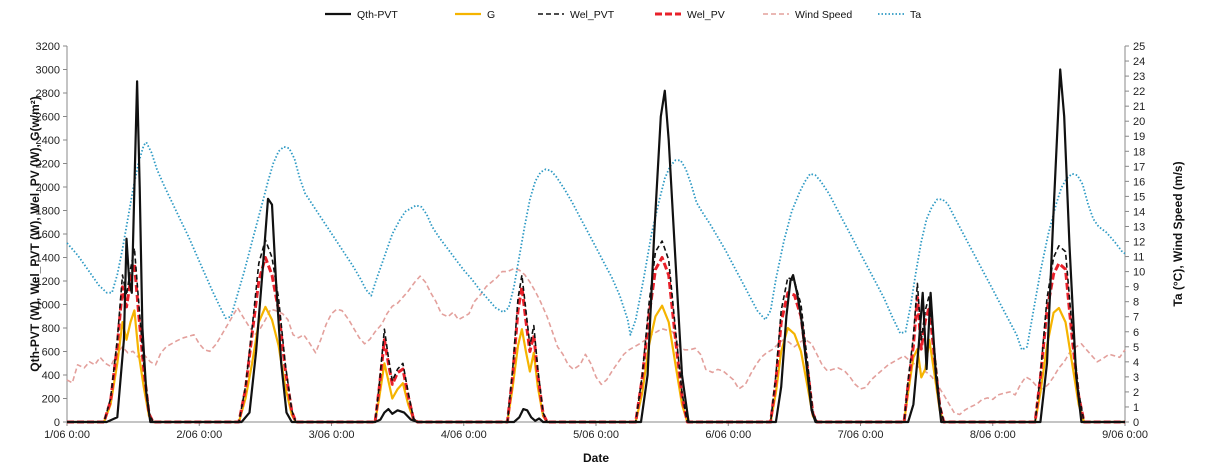 Image resolution: width=1212 pixels, height=466 pixels. What do you see at coordinates (993, 435) in the screenshot?
I see `x-tick-label: 8/06 0:00` at bounding box center [993, 435].